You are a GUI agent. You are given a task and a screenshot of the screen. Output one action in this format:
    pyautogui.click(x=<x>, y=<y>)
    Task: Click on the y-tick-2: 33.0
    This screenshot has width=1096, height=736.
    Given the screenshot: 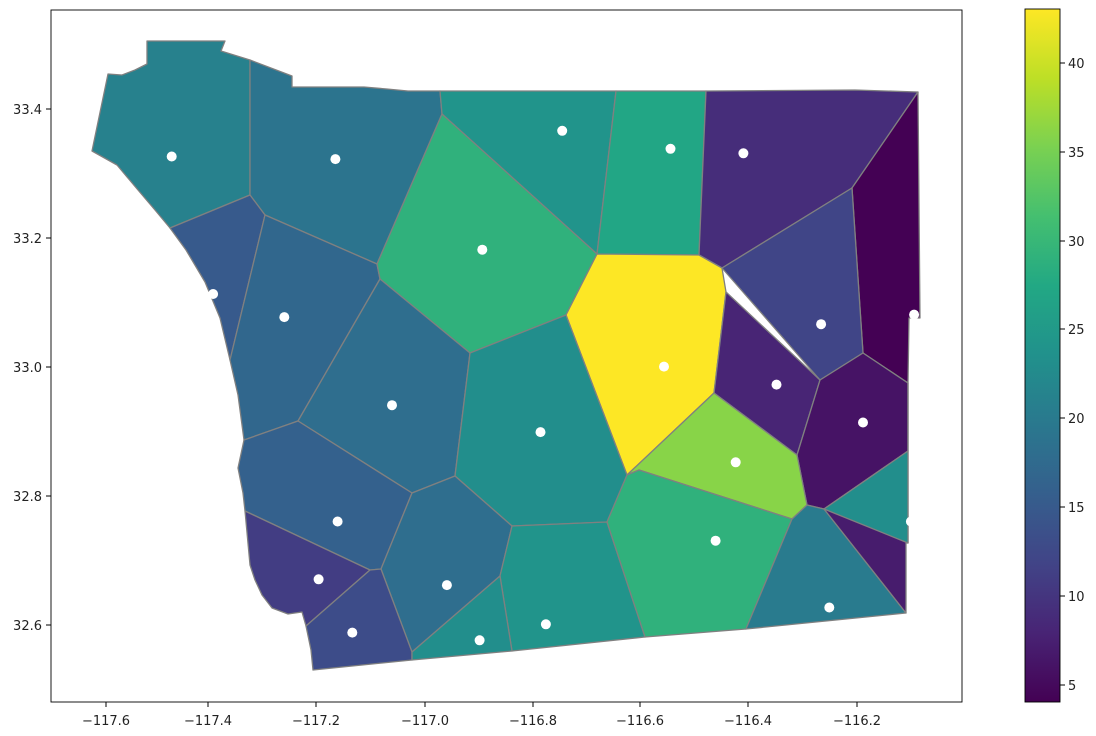 What is the action you would take?
    pyautogui.click(x=32, y=368)
    